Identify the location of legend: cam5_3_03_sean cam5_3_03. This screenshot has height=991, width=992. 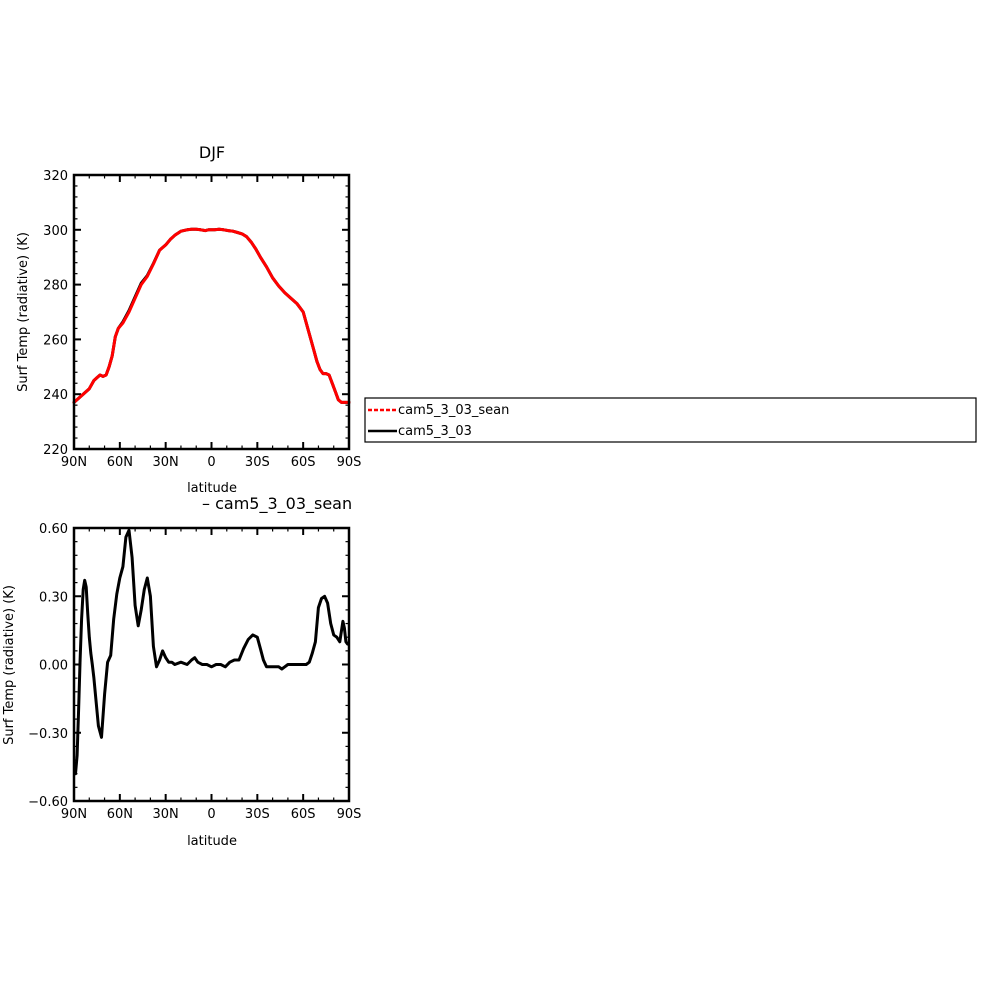
(670, 420).